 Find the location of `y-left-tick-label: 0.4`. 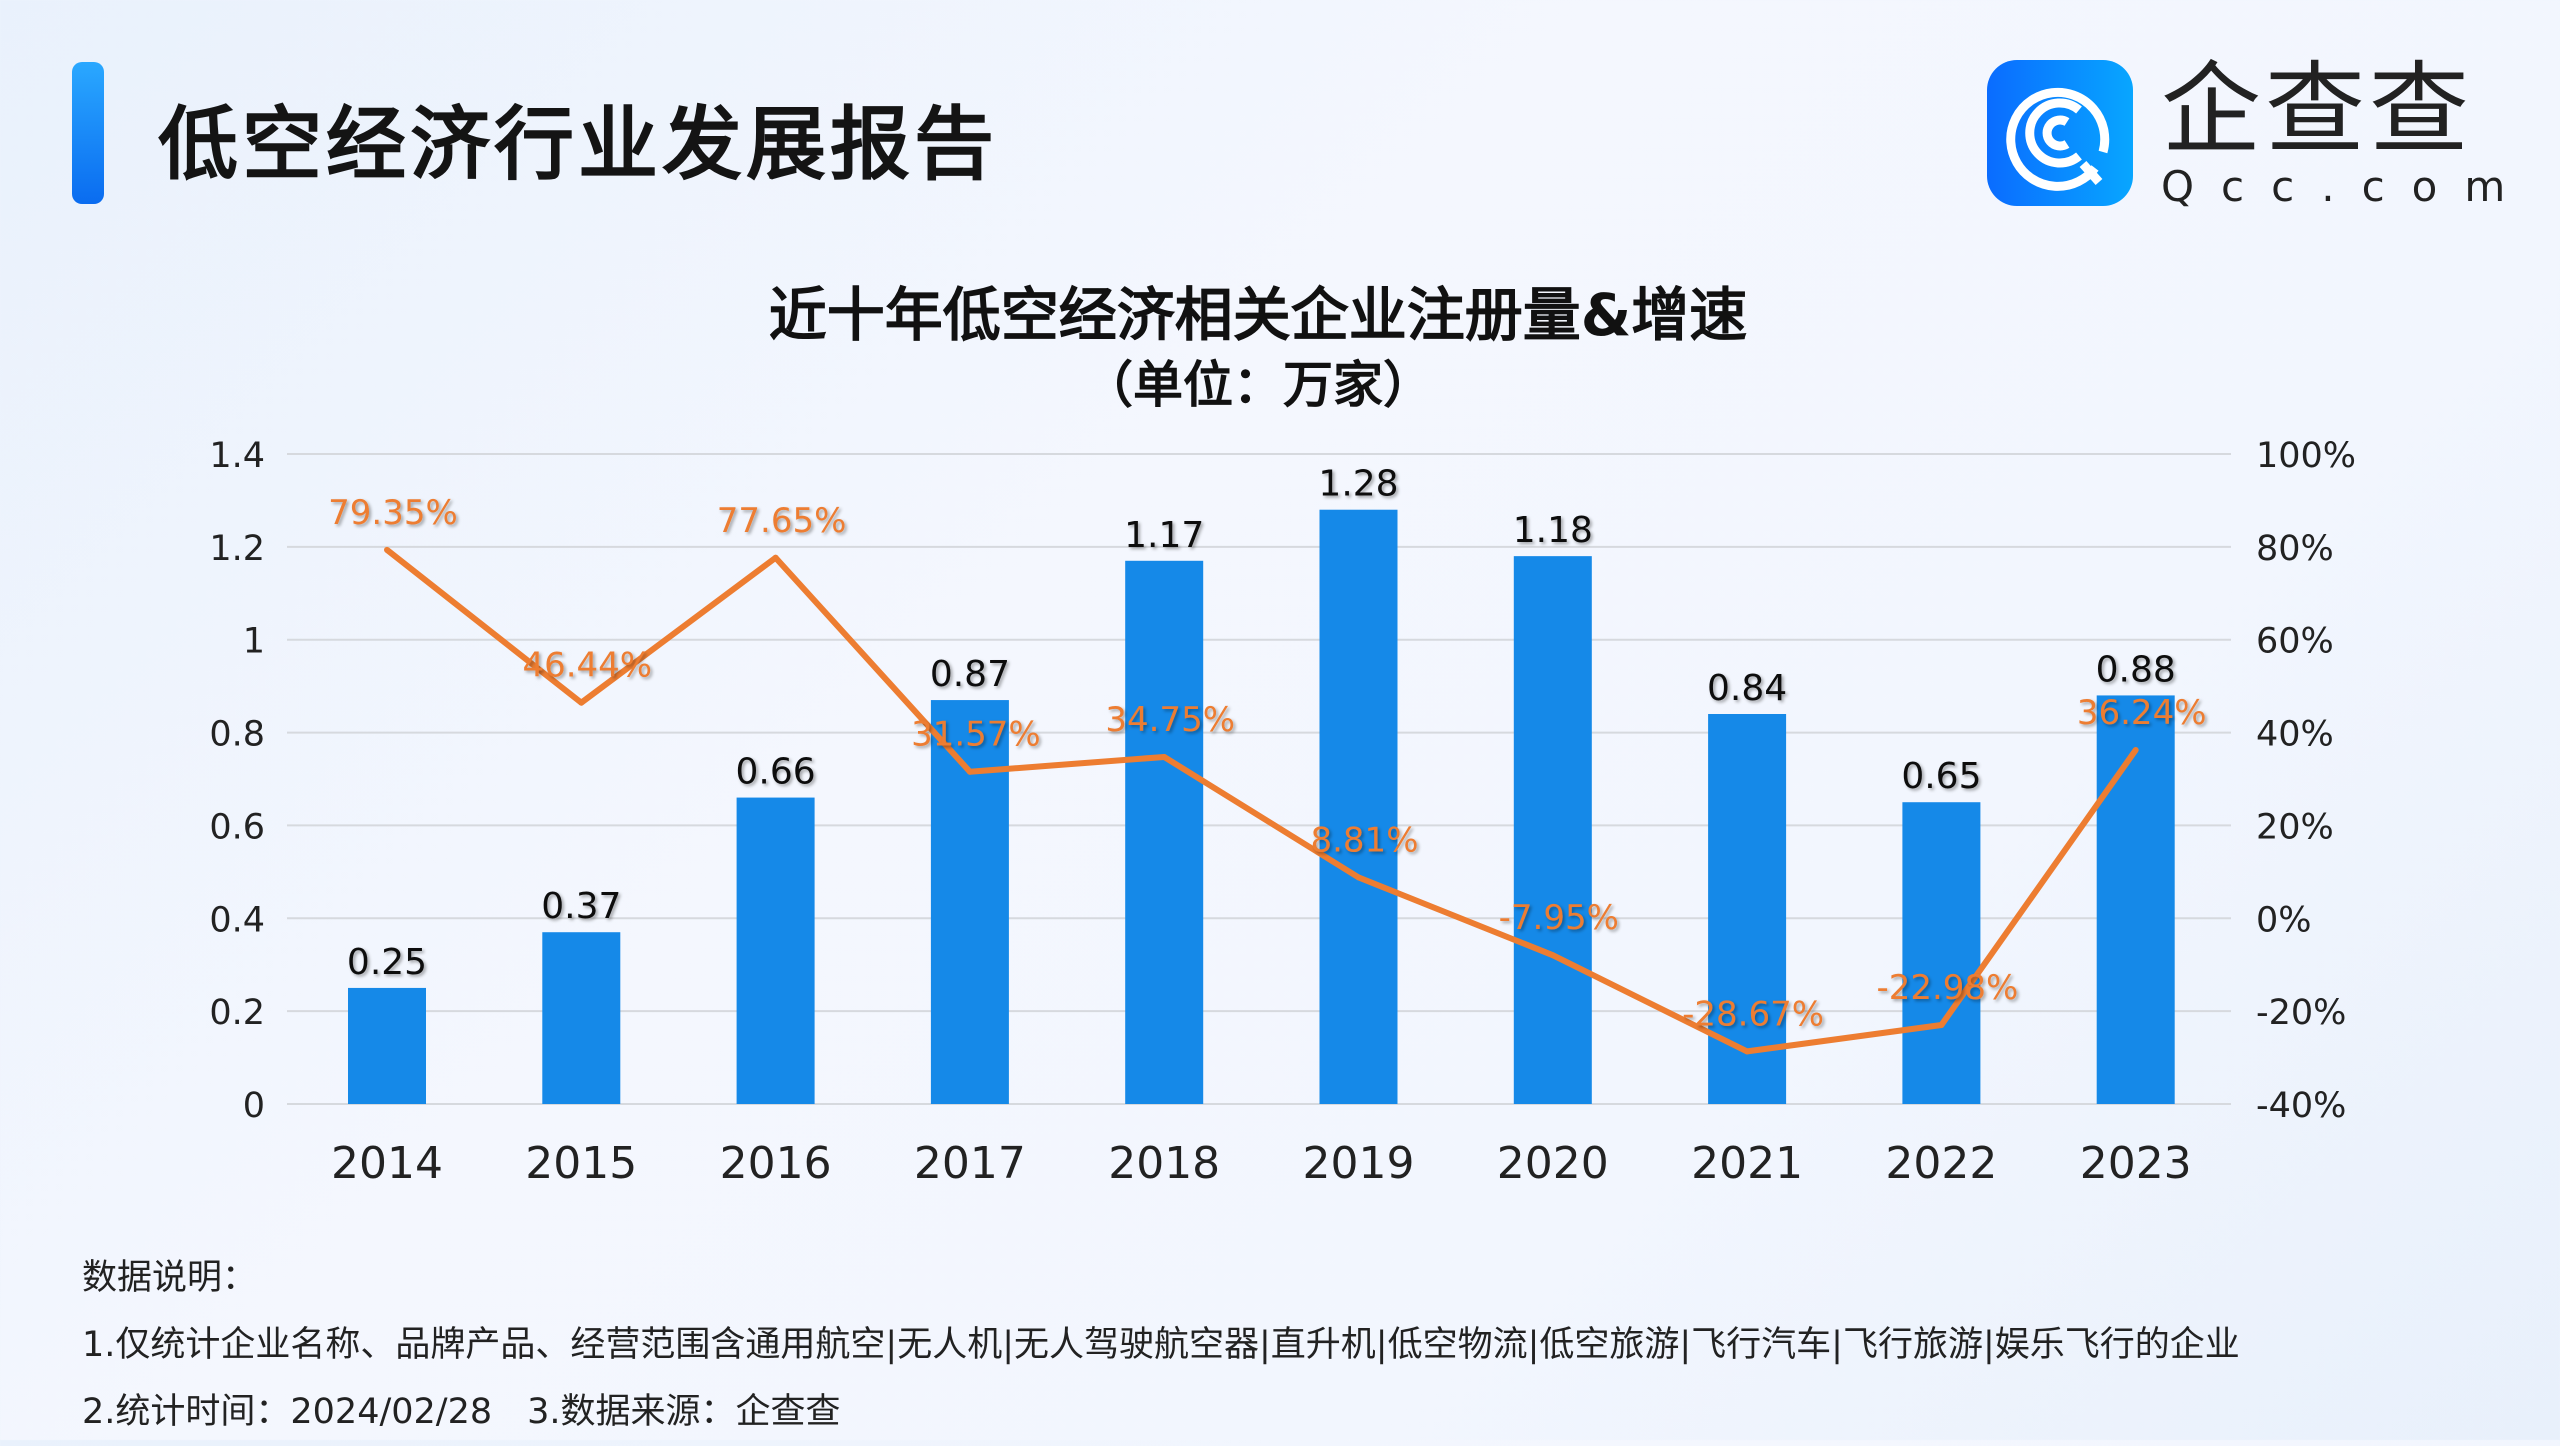

y-left-tick-label: 0.4 is located at coordinates (237, 920).